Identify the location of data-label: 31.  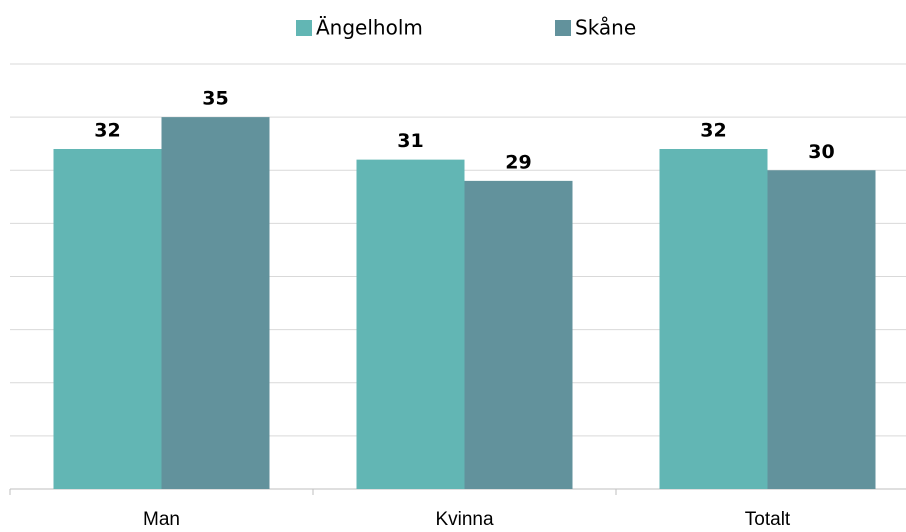
(410, 141).